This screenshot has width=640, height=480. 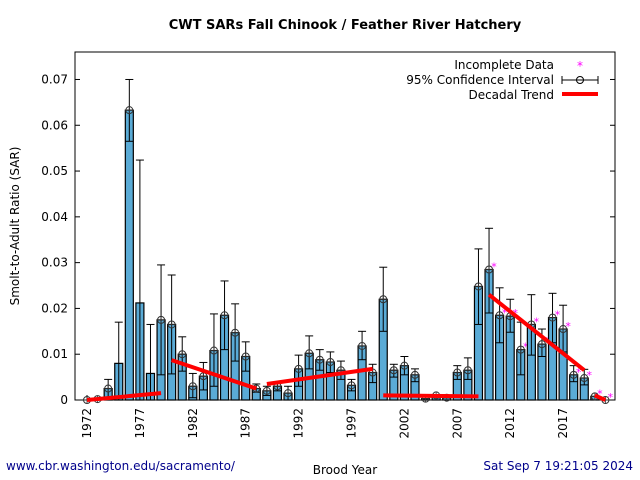 What do you see at coordinates (193, 423) in the screenshot?
I see `x-tick-label: 1982` at bounding box center [193, 423].